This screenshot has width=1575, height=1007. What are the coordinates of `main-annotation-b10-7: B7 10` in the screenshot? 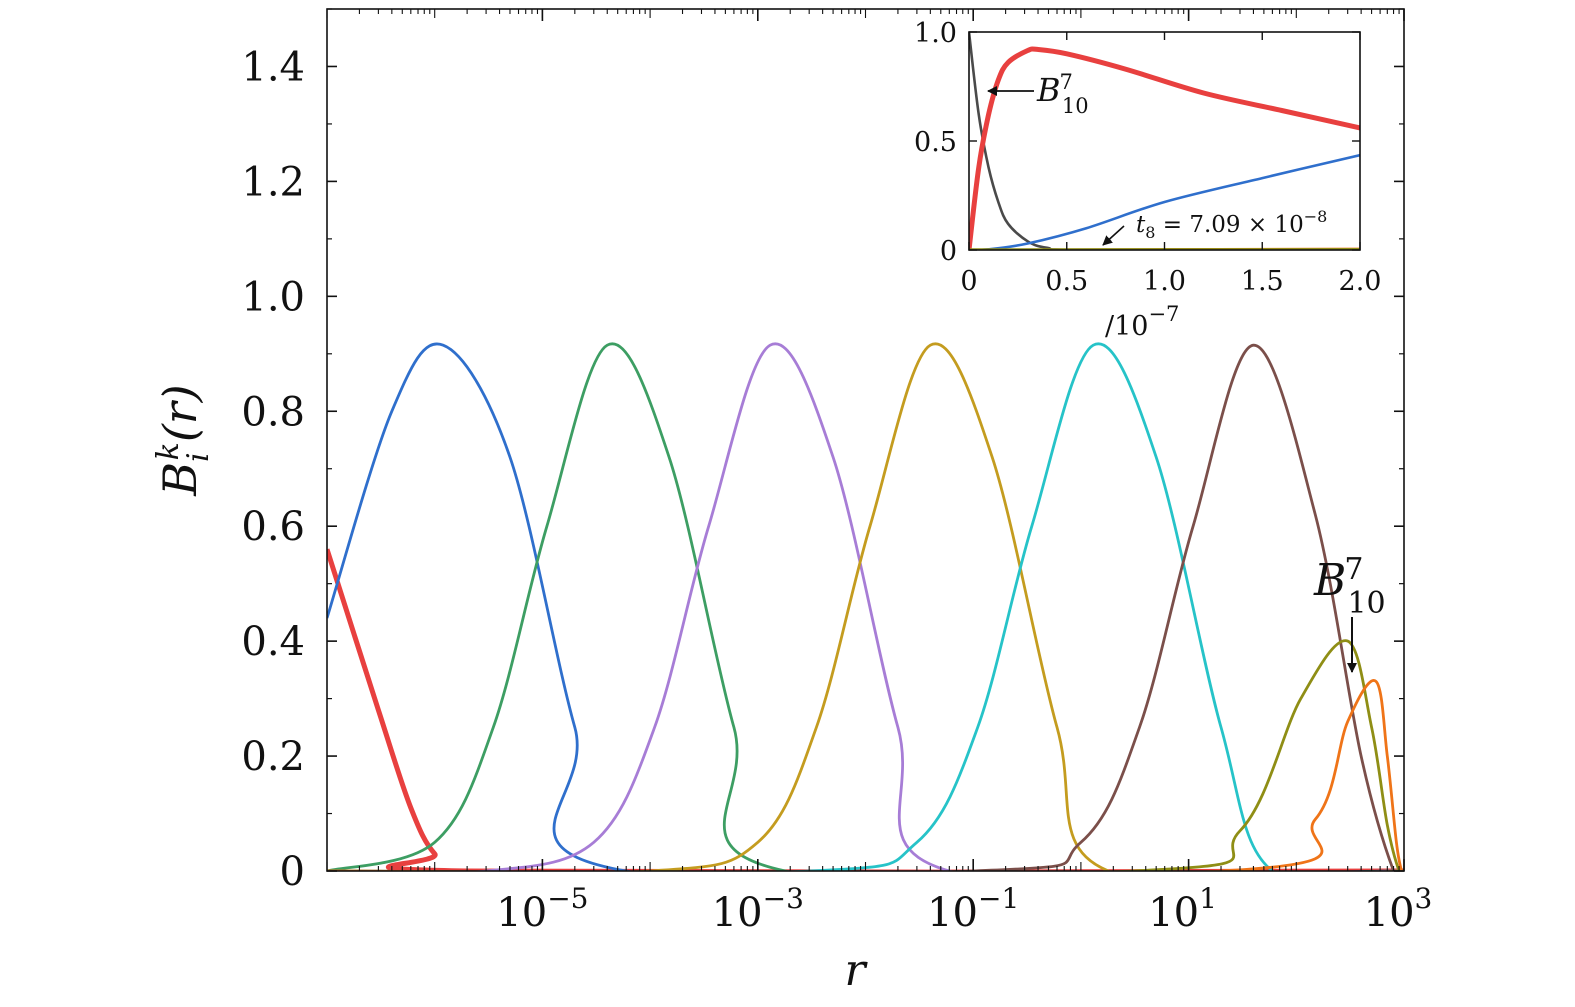 It's located at (1349, 612).